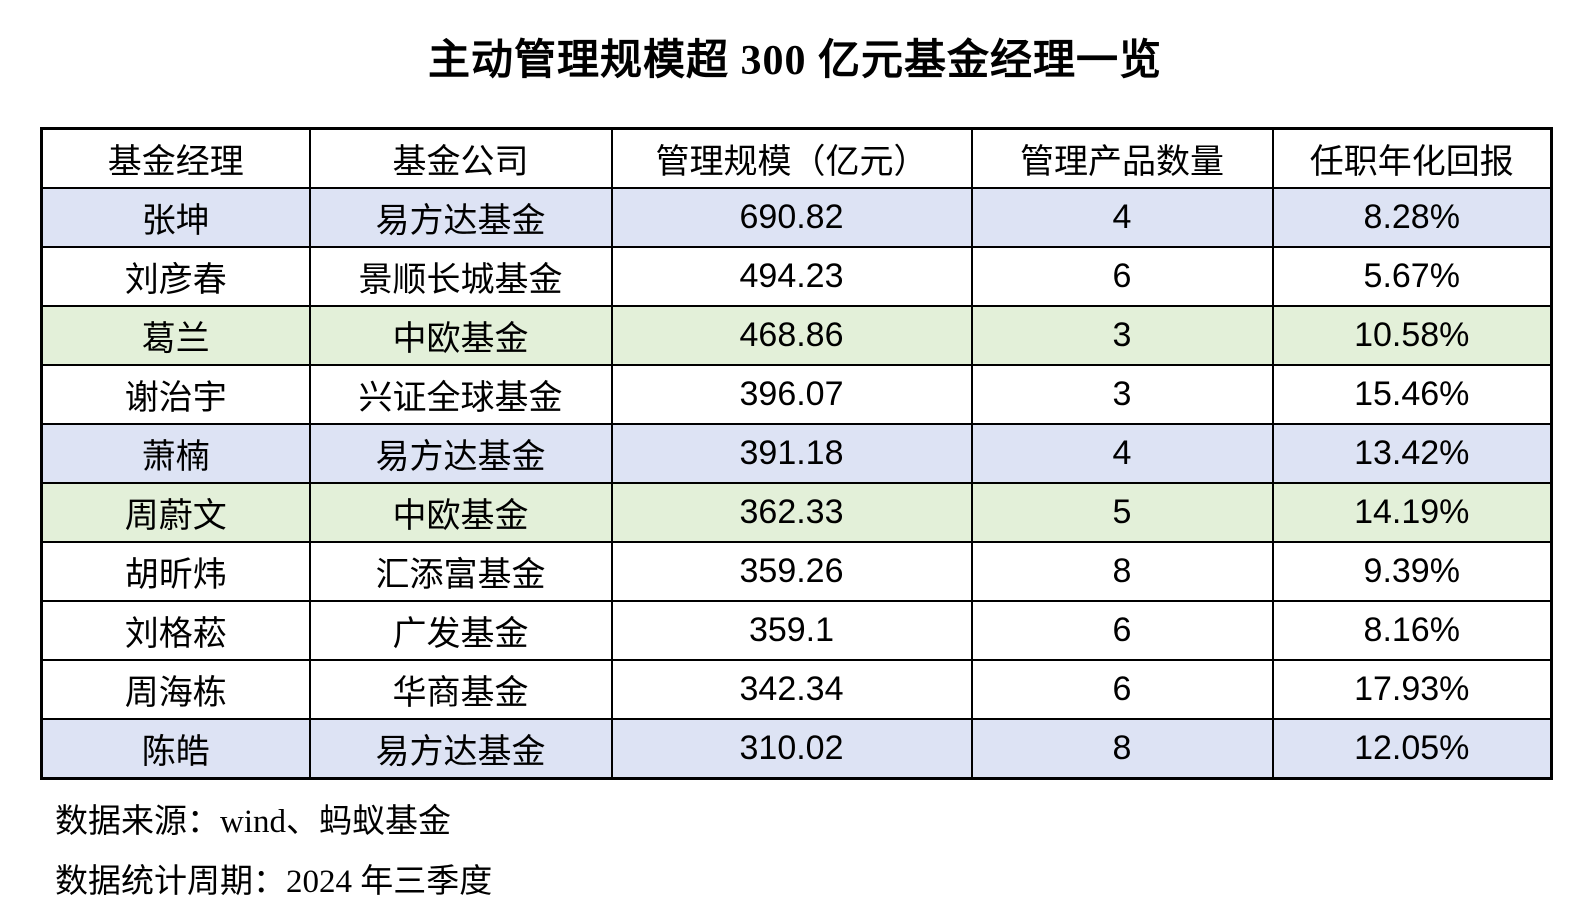 The height and width of the screenshot is (916, 1590). What do you see at coordinates (1122, 512) in the screenshot?
I see `cell-product-count: 5` at bounding box center [1122, 512].